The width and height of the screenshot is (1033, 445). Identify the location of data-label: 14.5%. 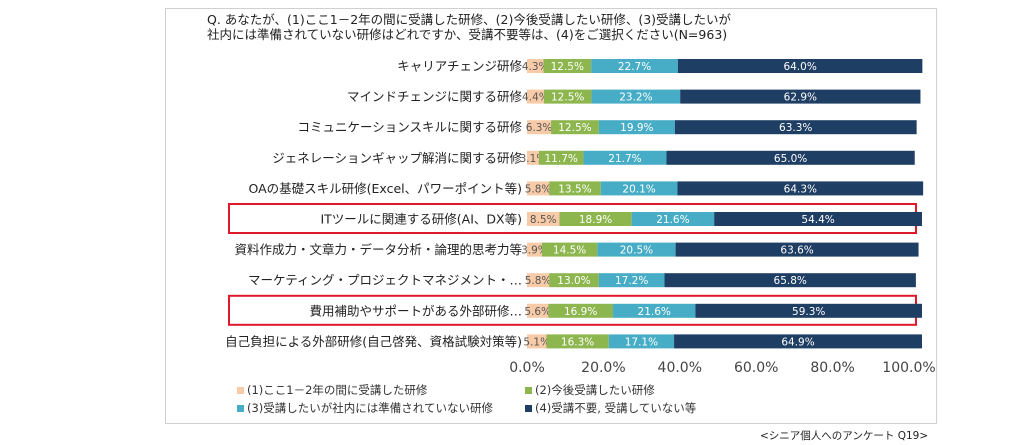
(569, 251).